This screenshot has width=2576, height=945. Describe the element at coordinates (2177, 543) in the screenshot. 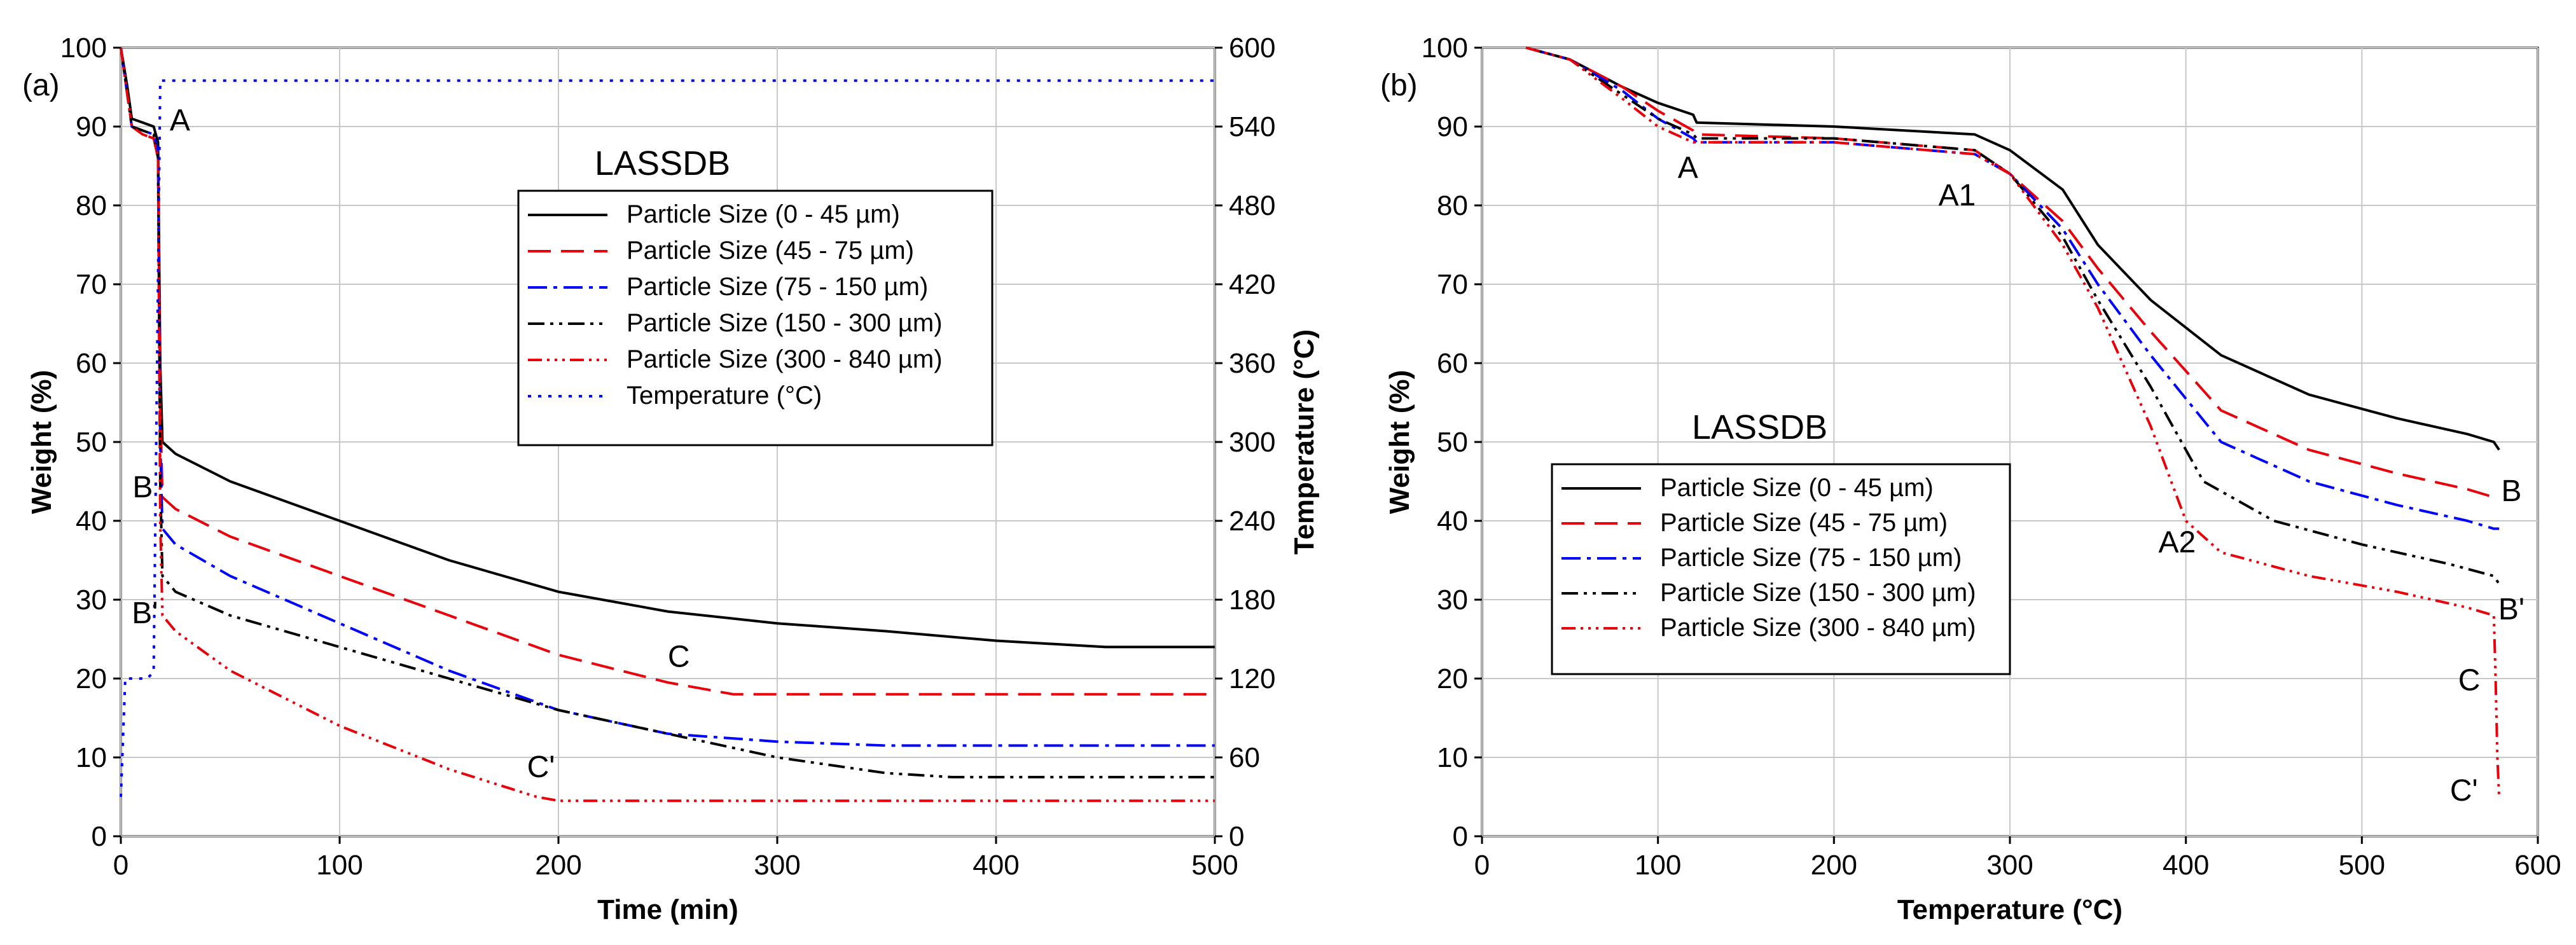

I see `annotation-label: A2` at that location.